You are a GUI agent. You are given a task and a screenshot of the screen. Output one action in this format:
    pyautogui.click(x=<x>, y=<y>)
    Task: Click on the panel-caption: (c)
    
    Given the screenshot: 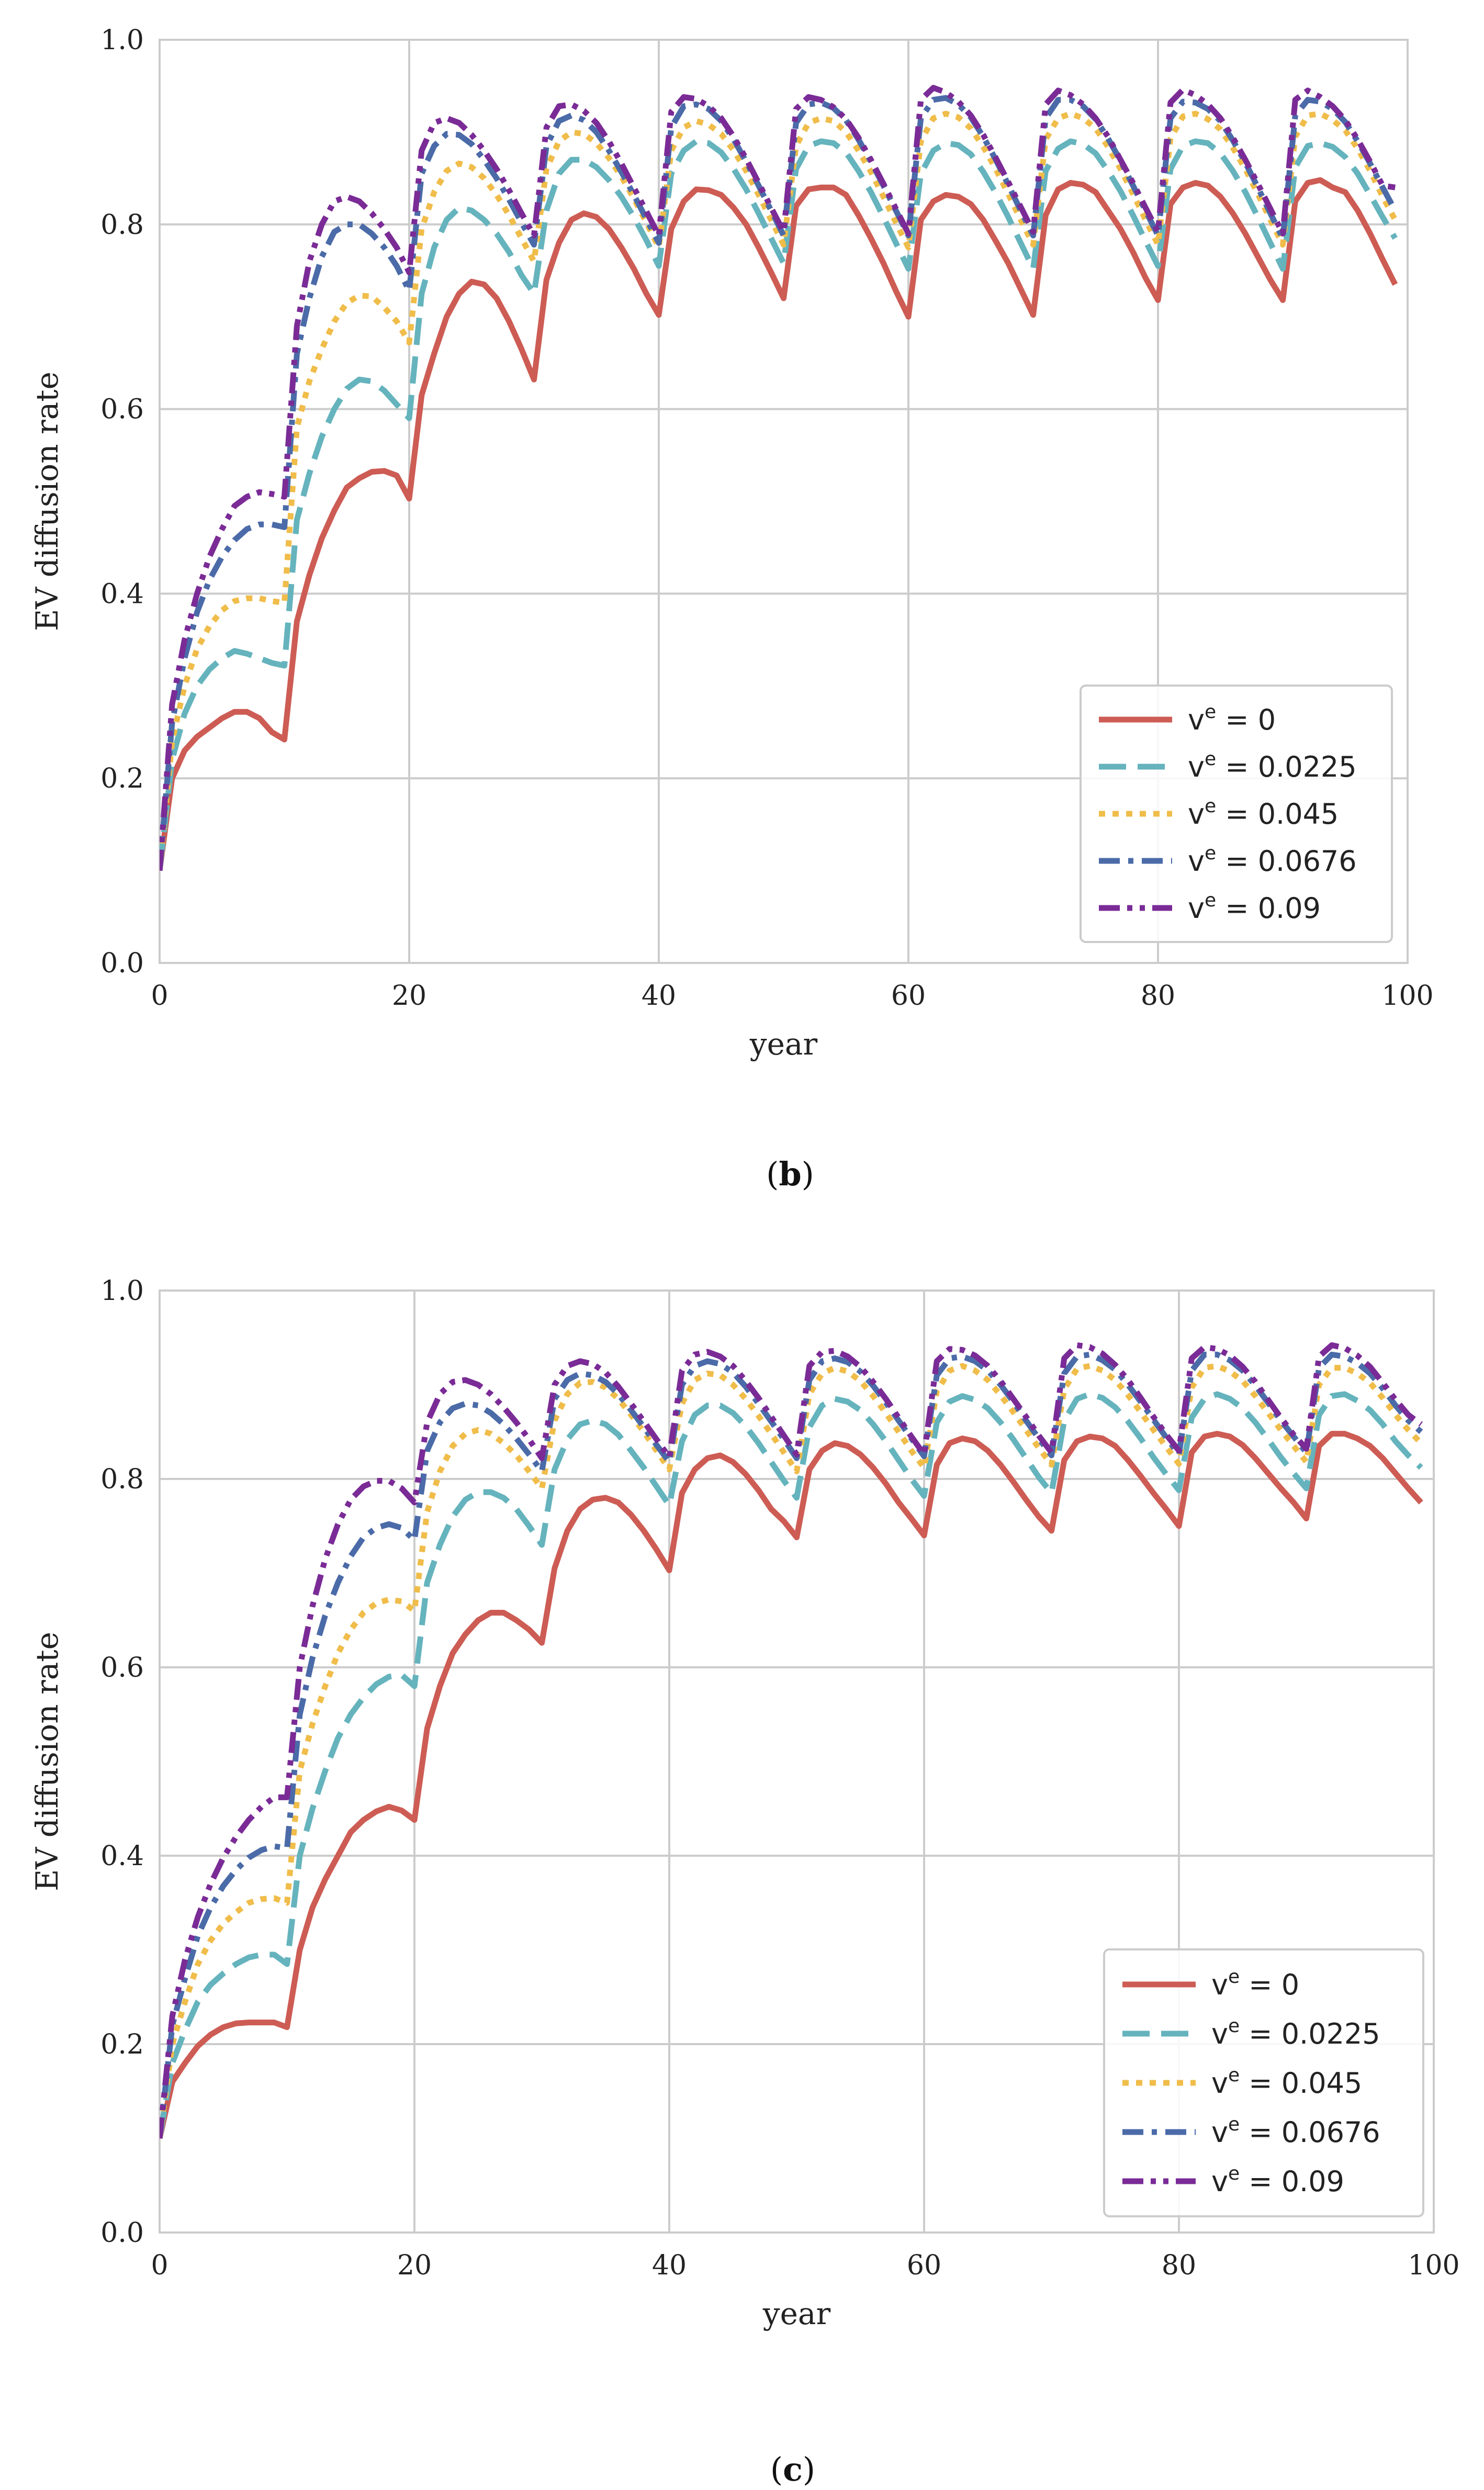 What is the action you would take?
    pyautogui.click(x=792, y=2469)
    